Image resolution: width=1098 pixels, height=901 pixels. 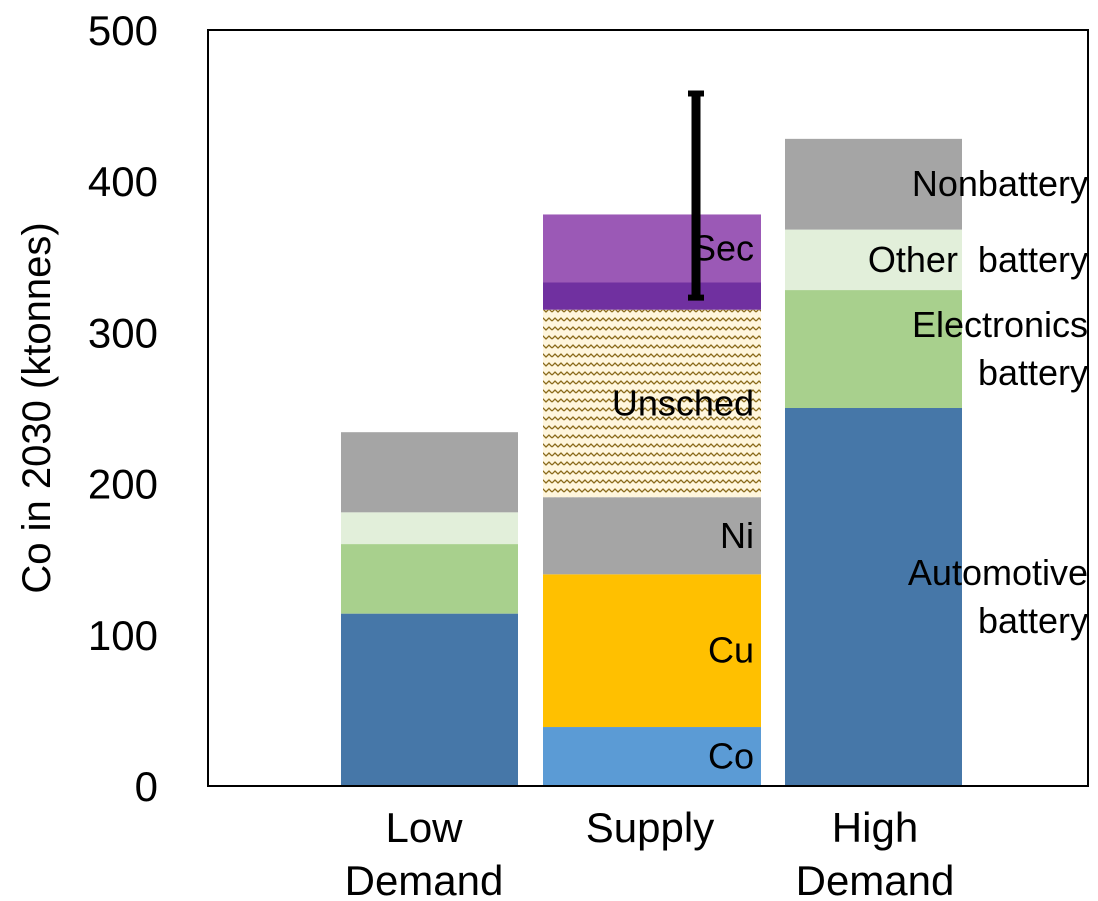 What do you see at coordinates (123, 408) in the screenshot?
I see `y-axis: 0 100 200 300 400 500` at bounding box center [123, 408].